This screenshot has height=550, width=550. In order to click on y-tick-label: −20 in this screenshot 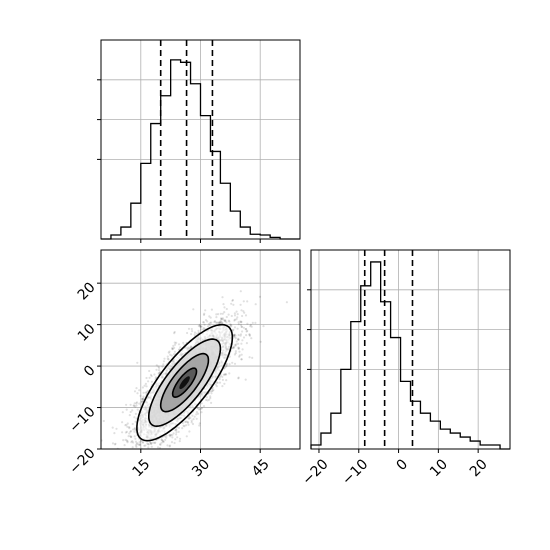, I will do `click(82, 461)`.